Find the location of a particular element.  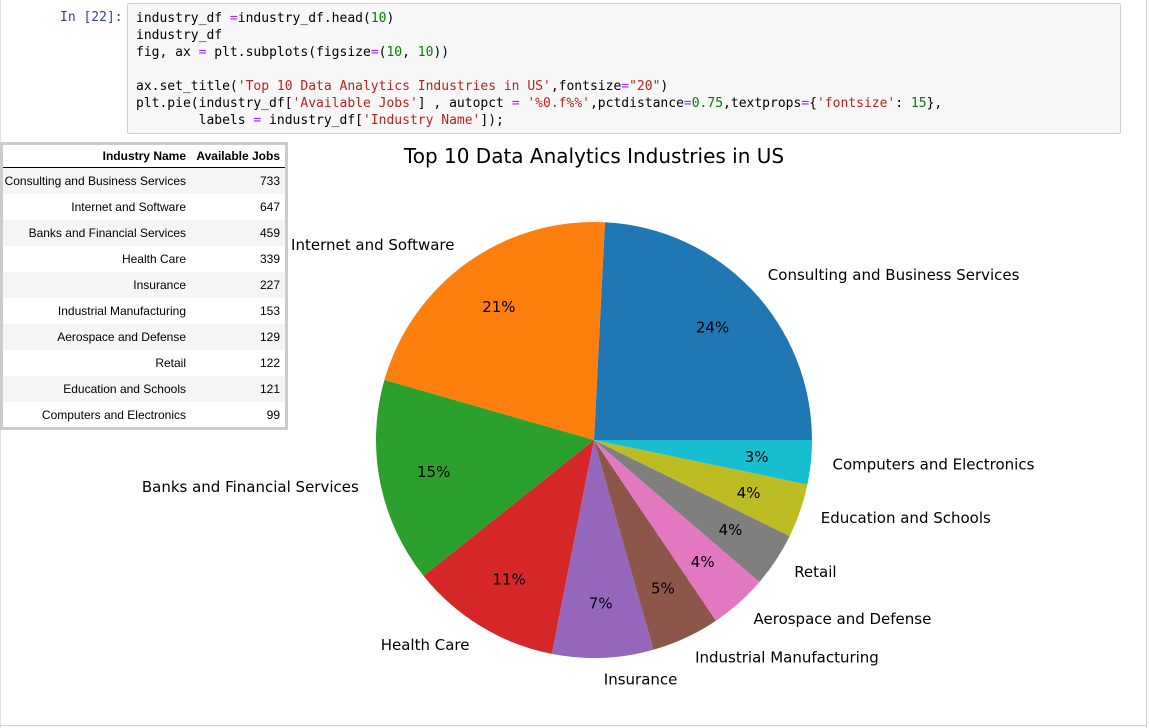

pie-label-health-care: Health Care is located at coordinates (425, 645).